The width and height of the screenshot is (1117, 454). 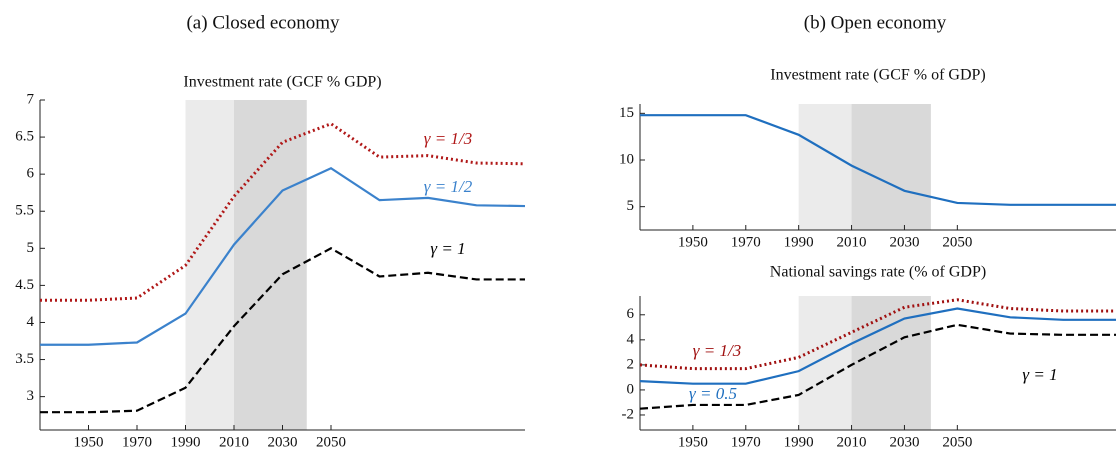 What do you see at coordinates (713, 393) in the screenshot?
I see `series-label: γ = 0.5` at bounding box center [713, 393].